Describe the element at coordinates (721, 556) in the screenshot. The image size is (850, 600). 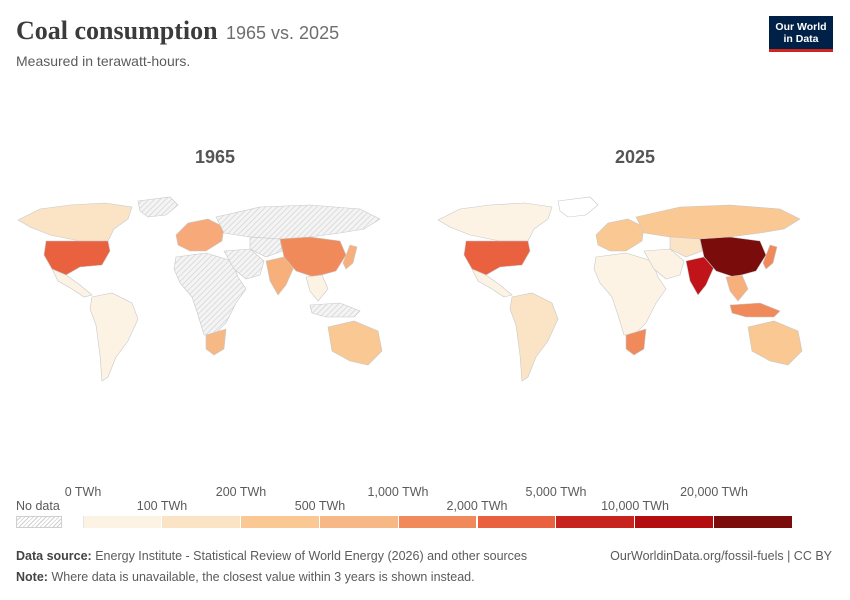
I see `source-url: OurWorldinData.org/fossil-fuels | CC BY` at that location.